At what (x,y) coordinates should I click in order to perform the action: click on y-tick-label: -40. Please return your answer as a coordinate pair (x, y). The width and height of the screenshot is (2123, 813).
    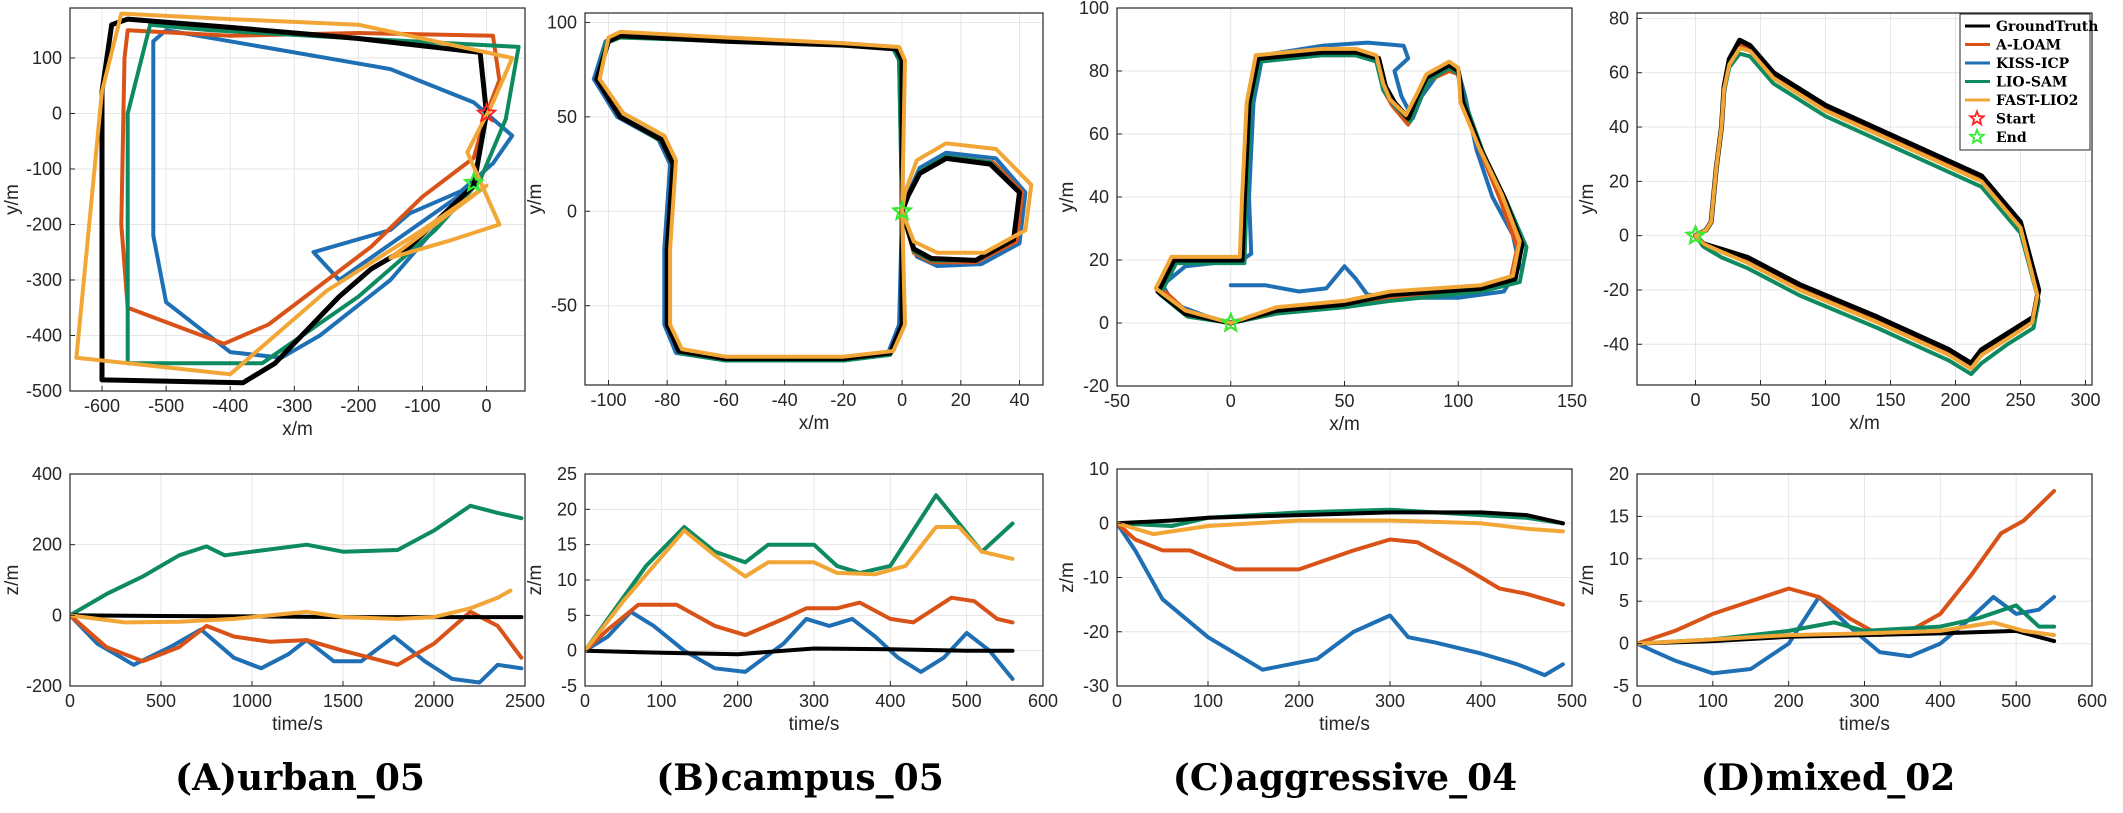
    Looking at the image, I should click on (1616, 344).